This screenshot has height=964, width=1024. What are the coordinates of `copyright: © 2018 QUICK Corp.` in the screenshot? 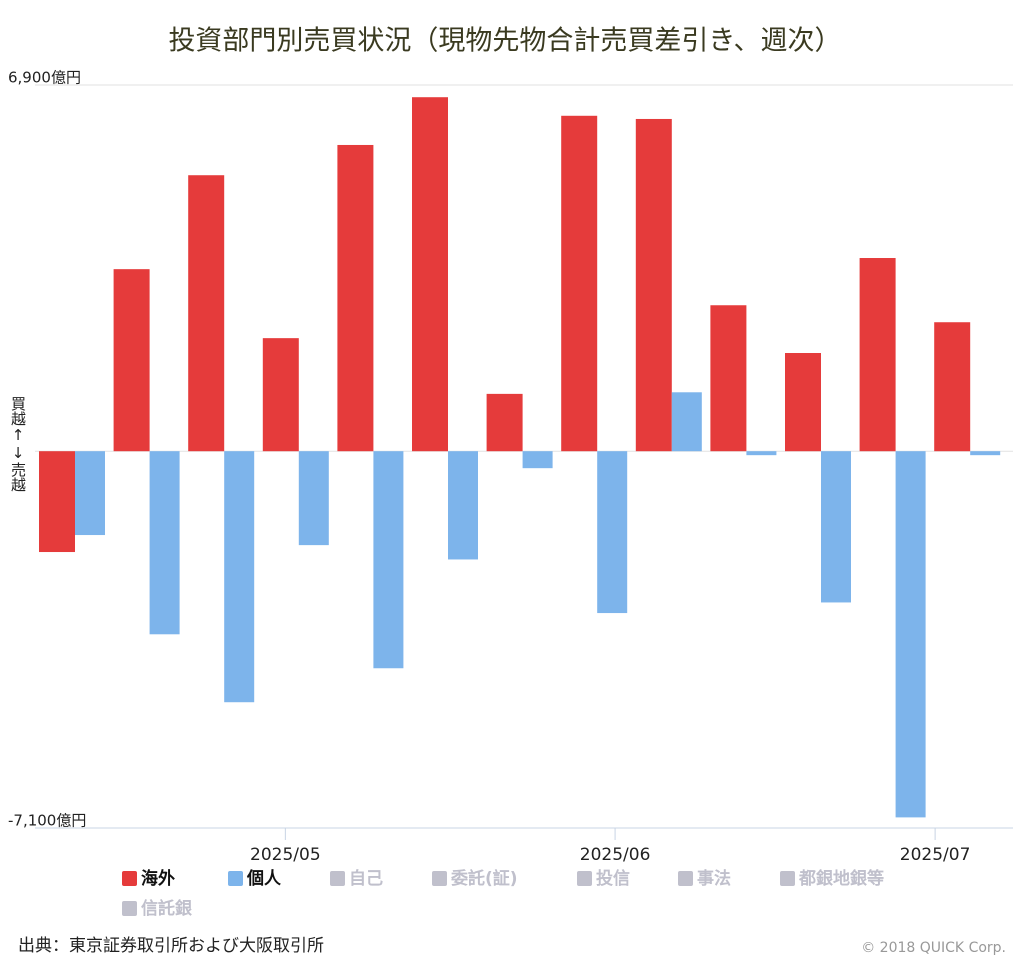 It's located at (933, 948).